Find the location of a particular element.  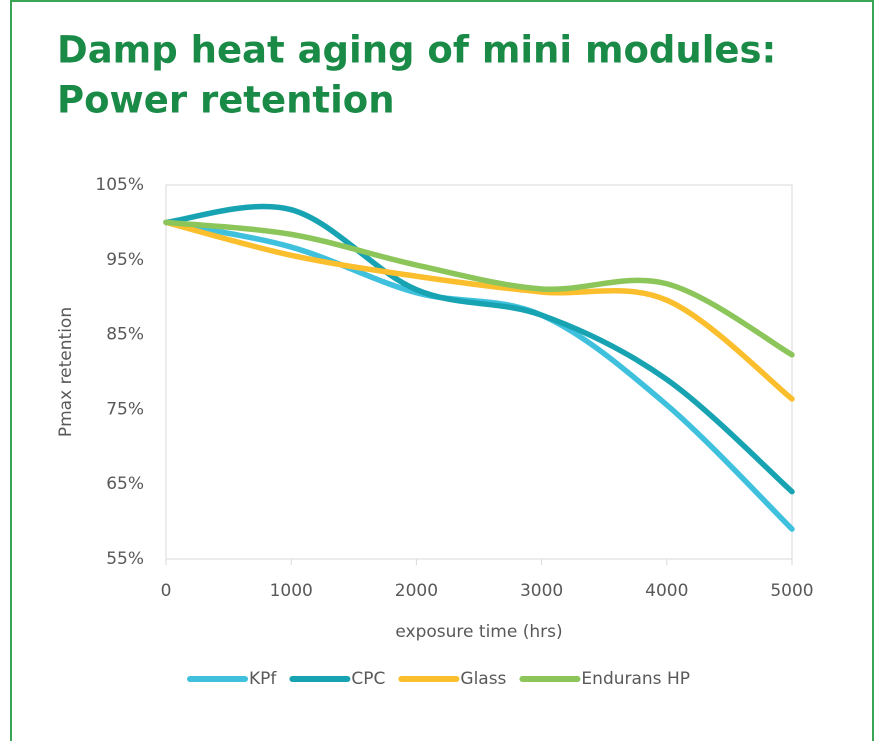

y-tick-label: 65% is located at coordinates (125, 484).